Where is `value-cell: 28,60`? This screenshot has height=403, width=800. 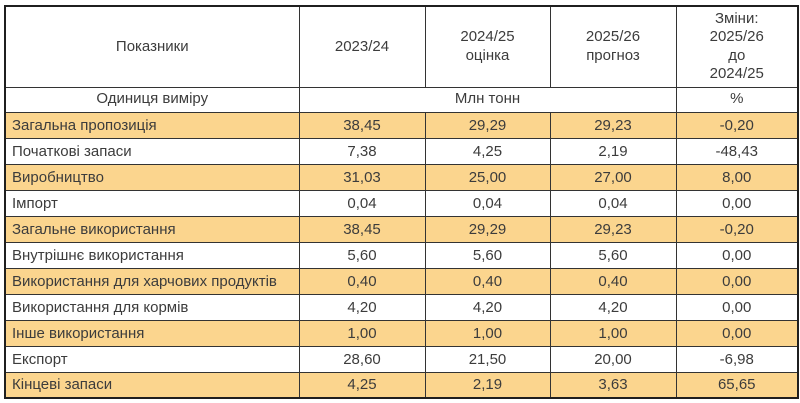
value-cell: 28,60 is located at coordinates (362, 359).